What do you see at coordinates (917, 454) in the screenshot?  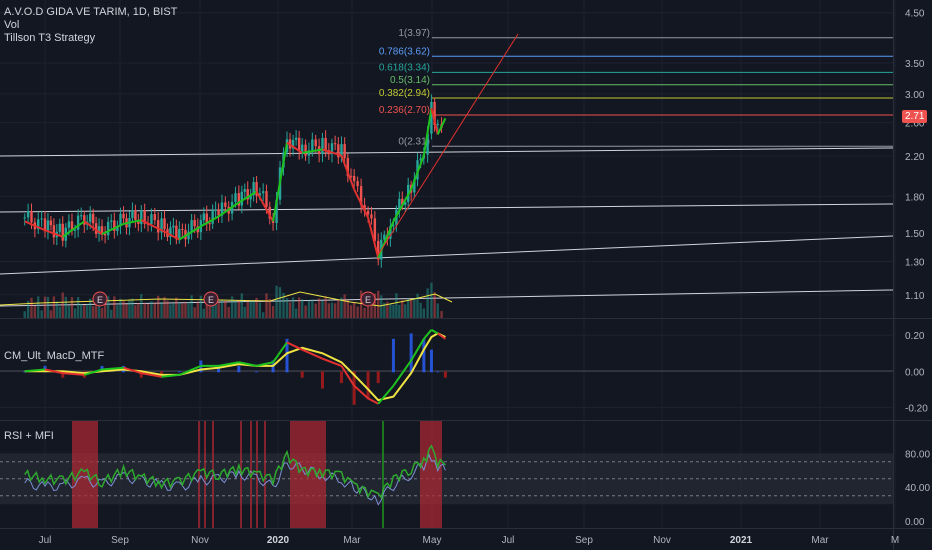 I see `rsi-axis-tick: 80.00` at bounding box center [917, 454].